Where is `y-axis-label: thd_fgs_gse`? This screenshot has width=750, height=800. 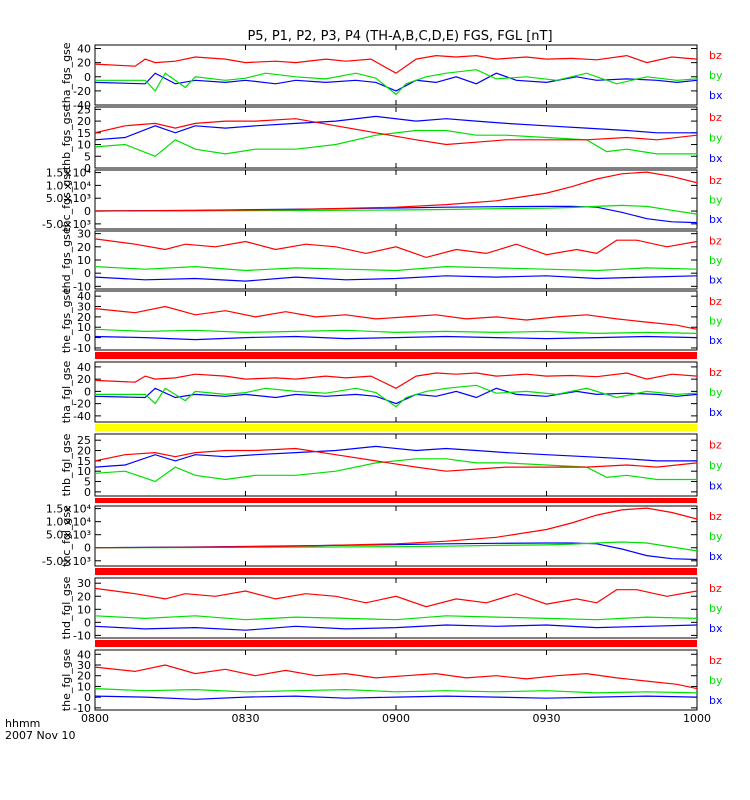
y-axis-label: thd_fgs_gse is located at coordinates (66, 260).